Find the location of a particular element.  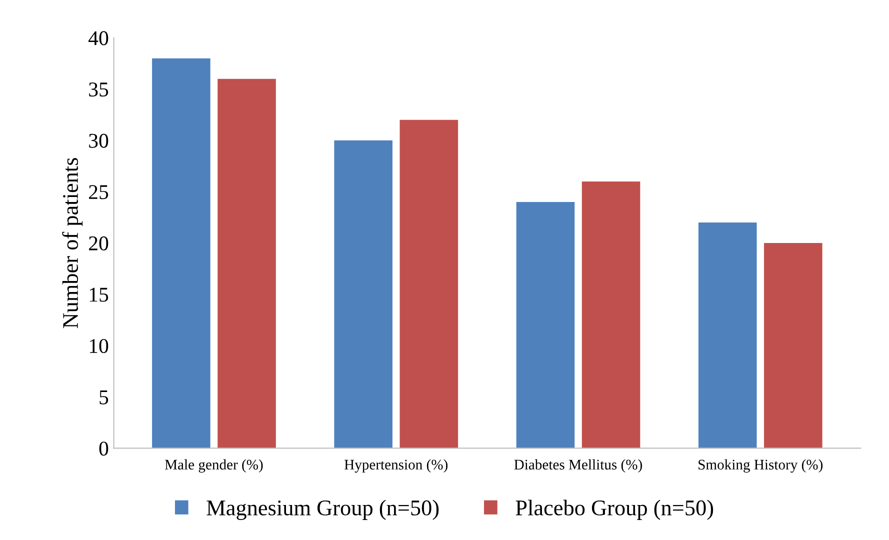

x-tick-label: Hypertension (%) is located at coordinates (396, 466).